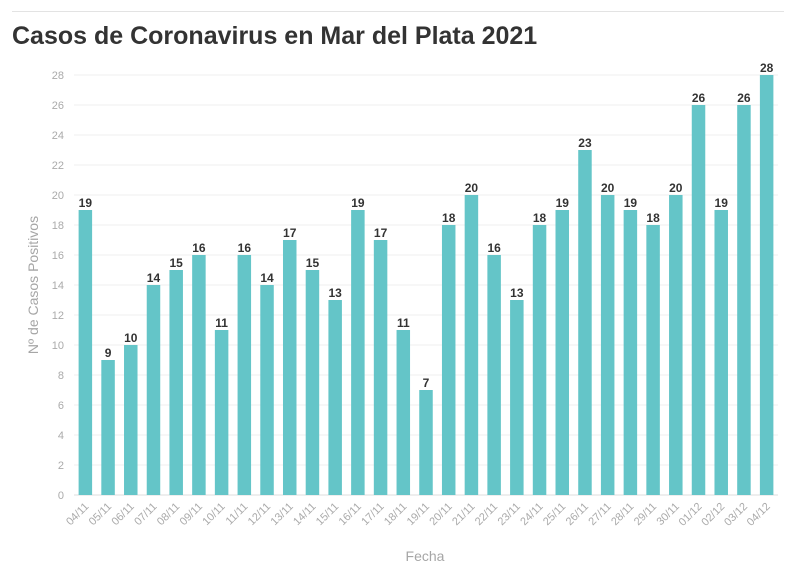  Describe the element at coordinates (327, 514) in the screenshot. I see `x-tick-label: 15/11` at that location.